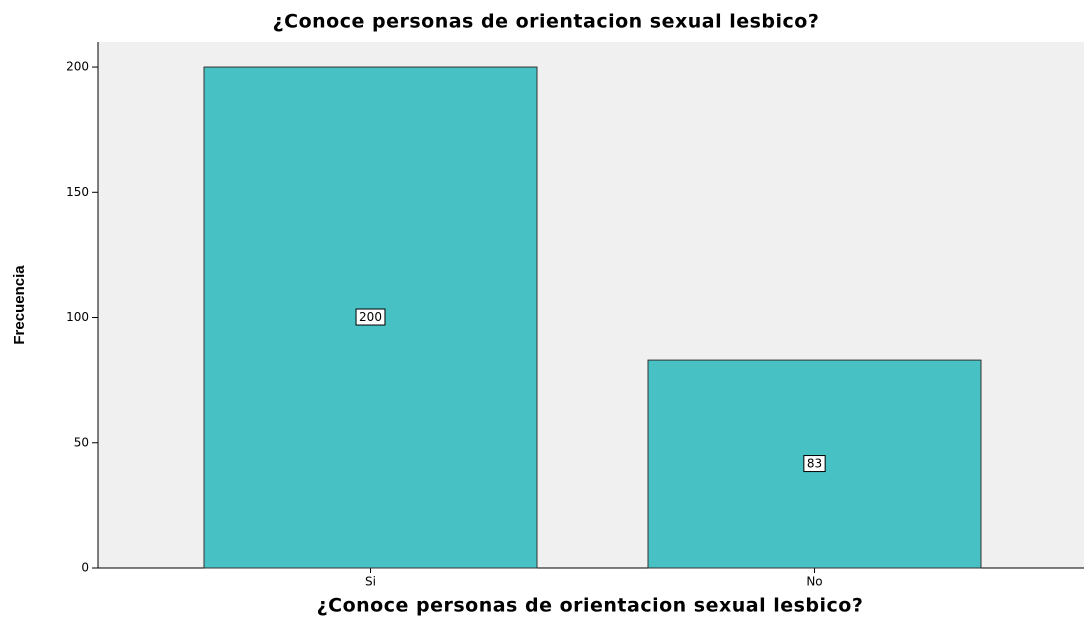  I want to click on data-label: 200, so click(370, 317).